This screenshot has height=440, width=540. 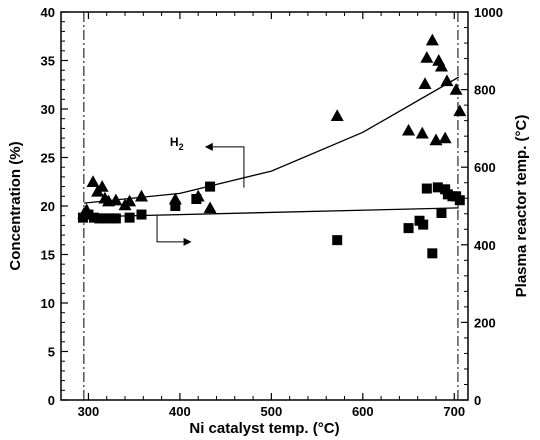 I want to click on arrows, so click(x=200, y=194).